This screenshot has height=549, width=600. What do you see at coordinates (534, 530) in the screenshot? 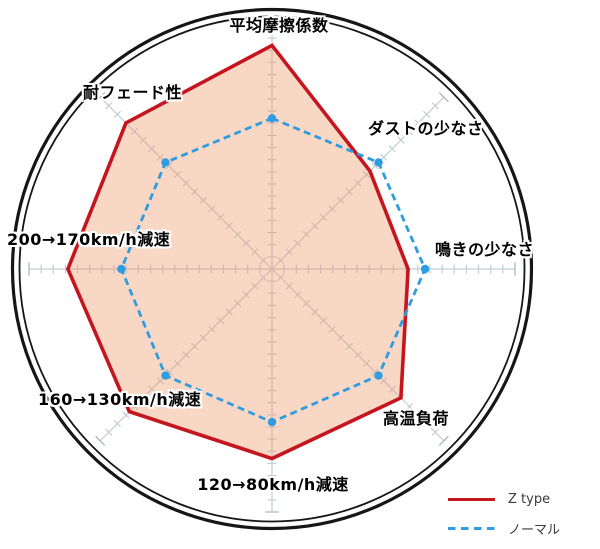
I see `normal-label: ノーマル` at bounding box center [534, 530].